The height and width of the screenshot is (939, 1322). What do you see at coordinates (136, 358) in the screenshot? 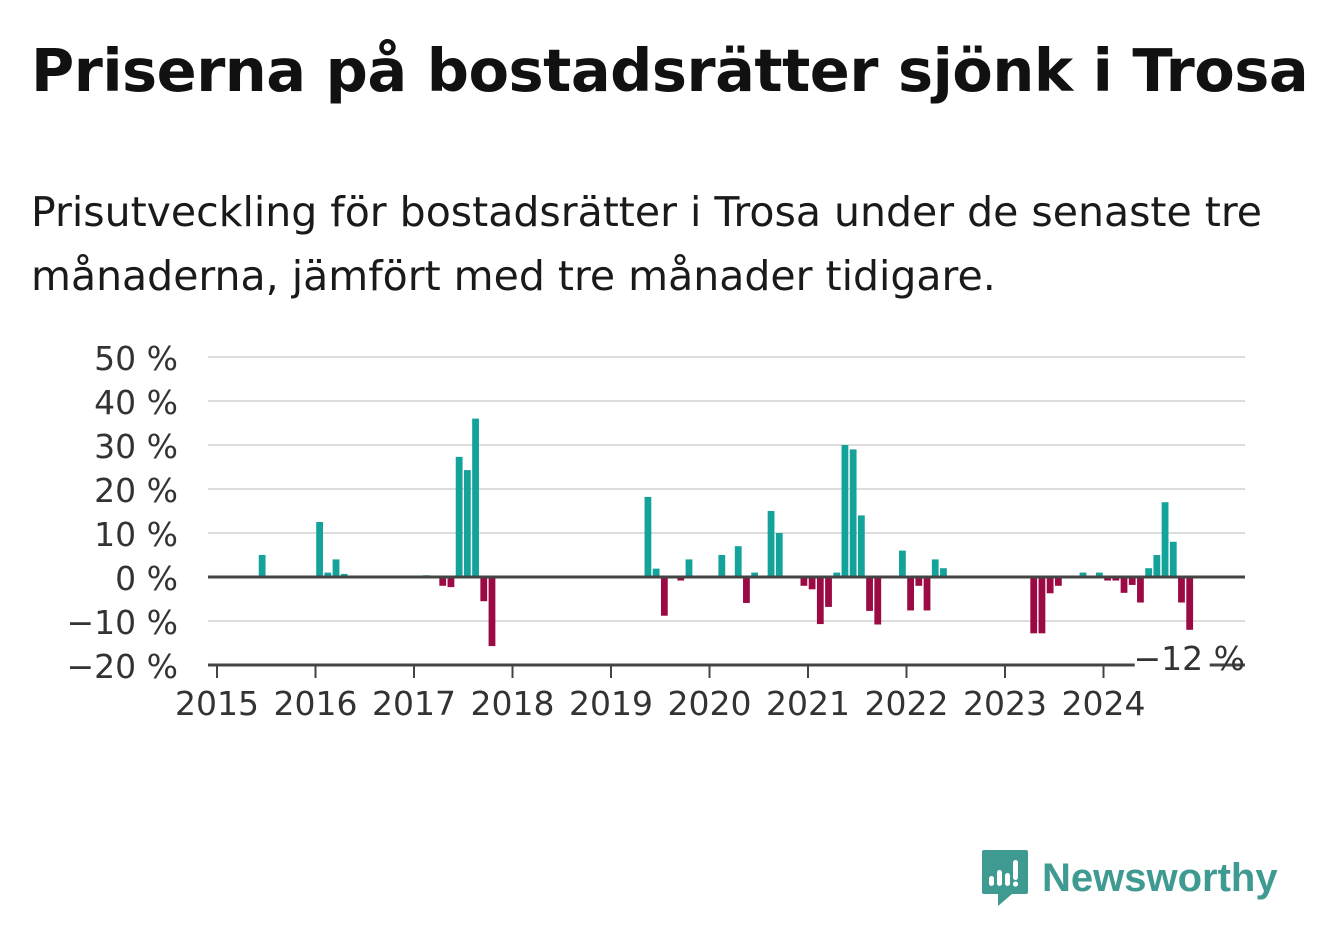
I see `y-tick-label: 50 %` at bounding box center [136, 358].